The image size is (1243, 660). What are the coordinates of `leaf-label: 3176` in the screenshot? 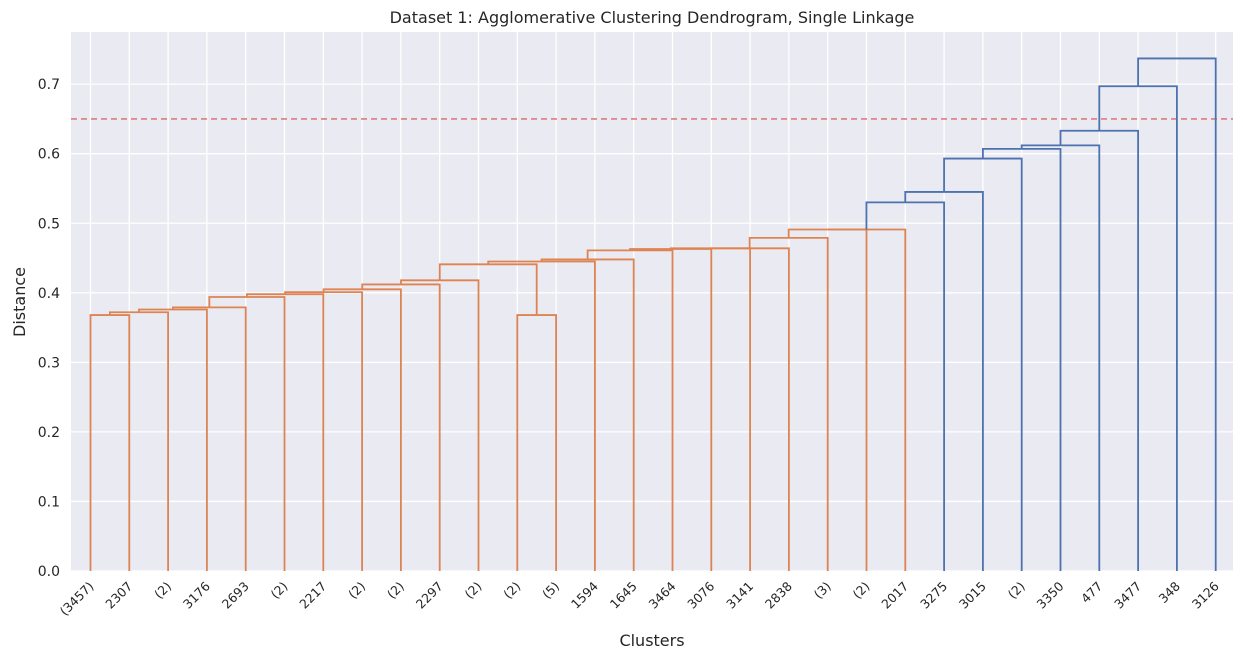 It's located at (196, 594).